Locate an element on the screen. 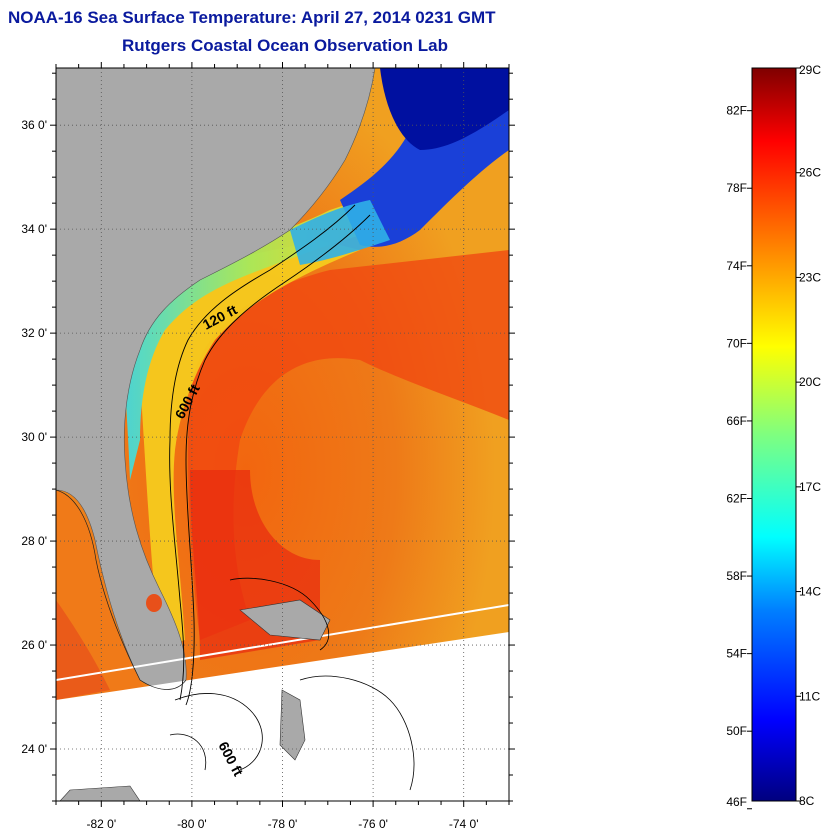  colorbar-ticks is located at coordinates (774, 438).